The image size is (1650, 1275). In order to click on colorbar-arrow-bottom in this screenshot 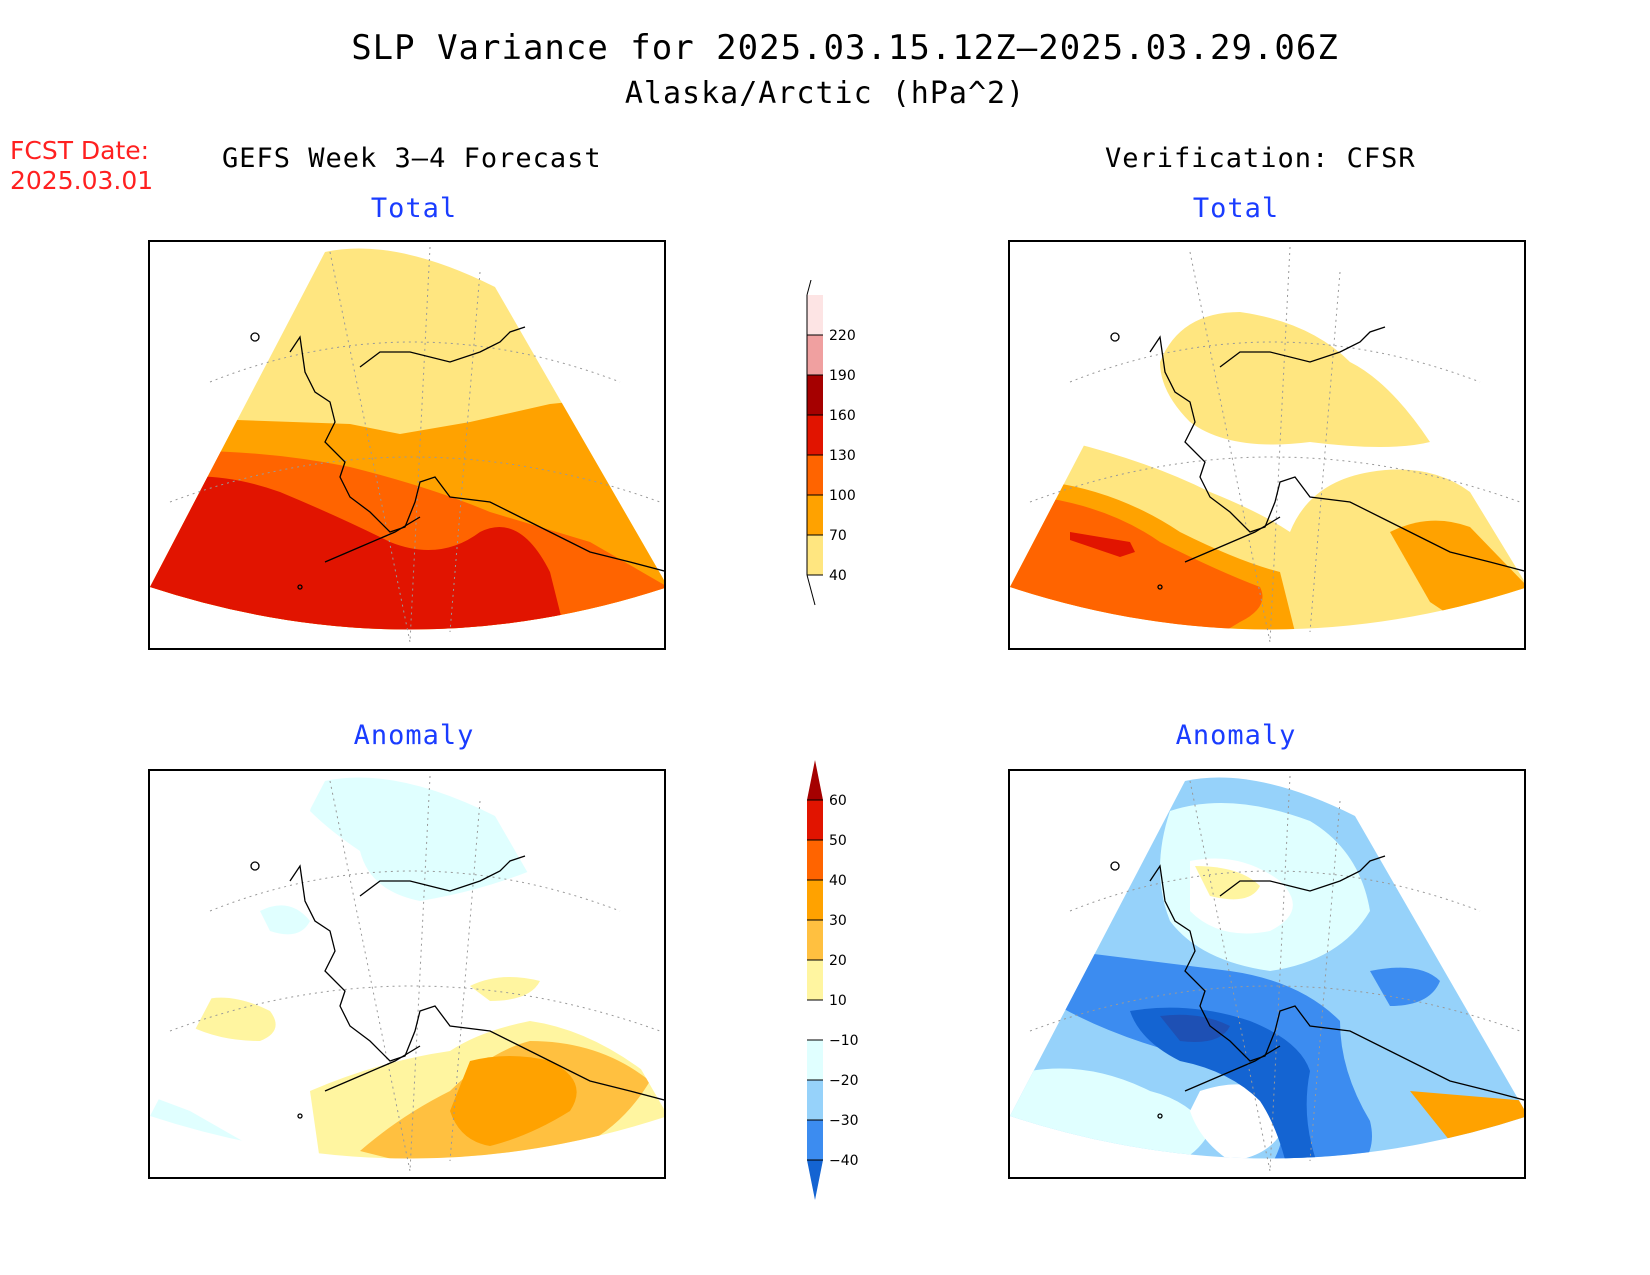, I will do `click(815, 1180)`.